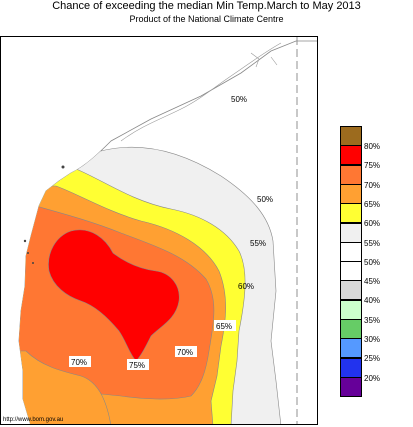 This screenshot has height=427, width=413. What do you see at coordinates (372, 301) in the screenshot?
I see `legend-label: 40%` at bounding box center [372, 301].